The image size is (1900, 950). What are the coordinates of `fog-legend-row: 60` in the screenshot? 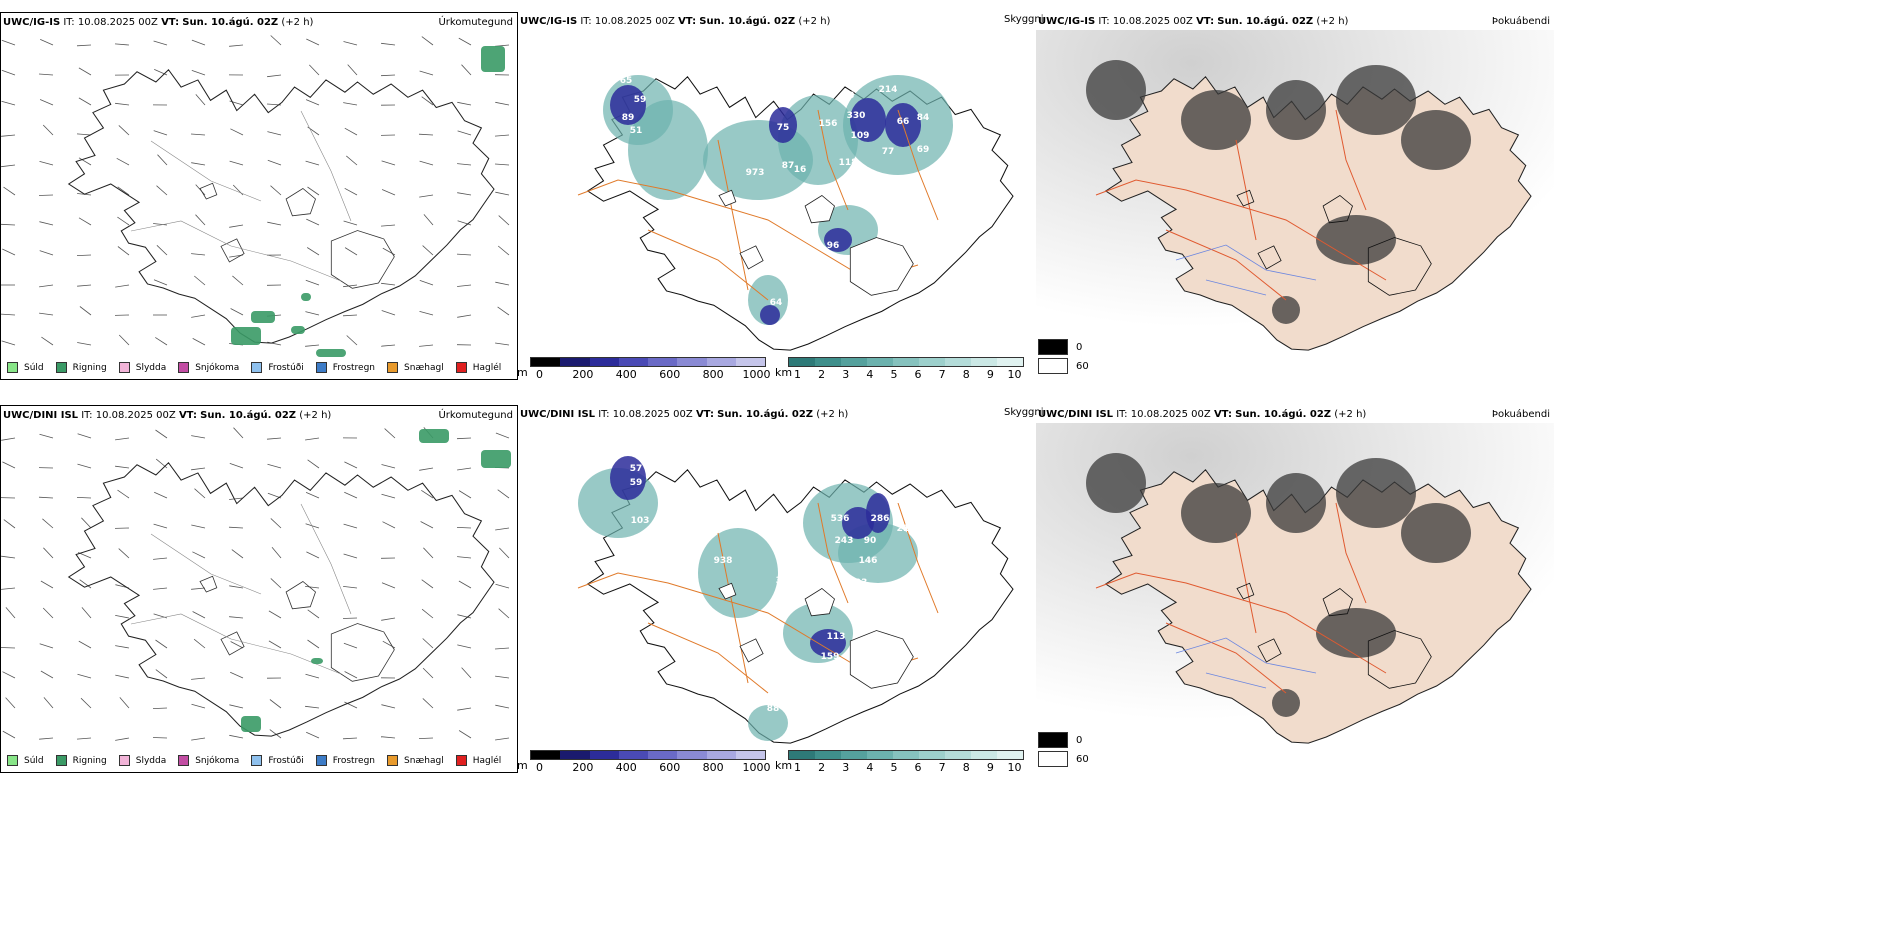 It's located at (1063, 366).